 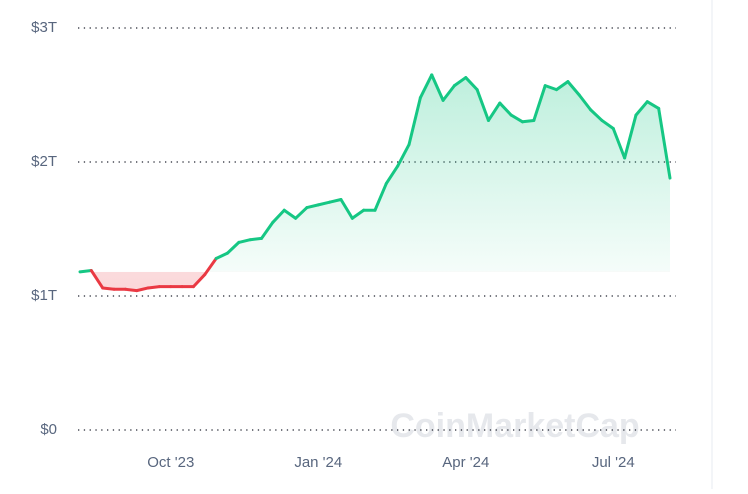 I want to click on x-tick-label: Jul '24, so click(x=613, y=462).